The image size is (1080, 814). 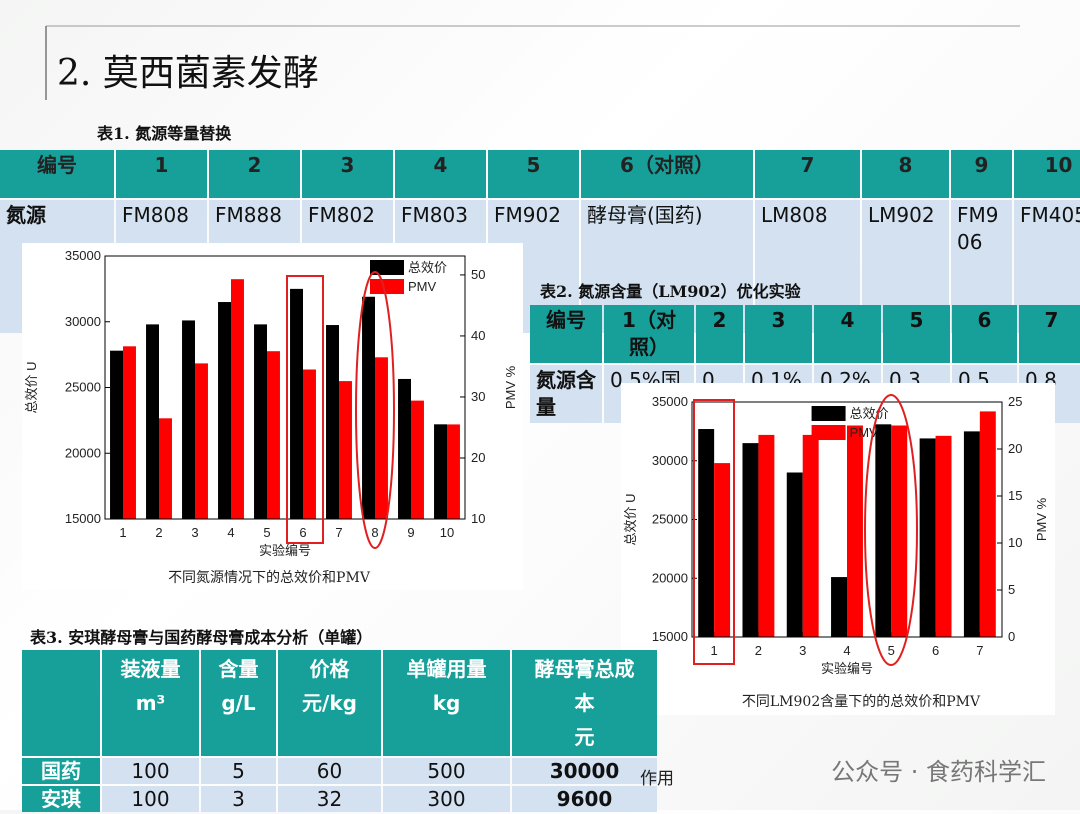 I want to click on header-cell: 价格 元/kg, so click(x=329, y=703).